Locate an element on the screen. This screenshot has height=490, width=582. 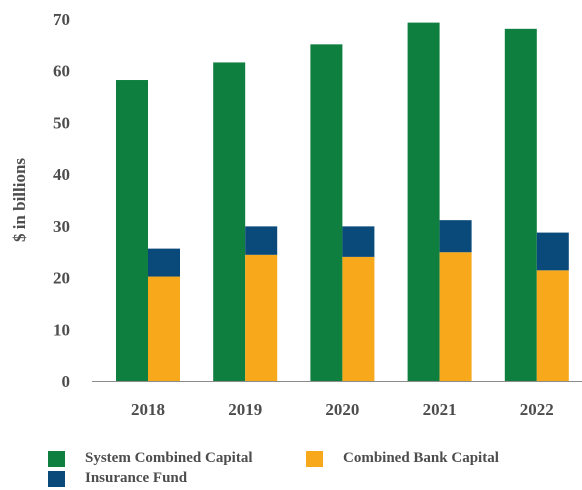
bar-system-combined-capital-2018 is located at coordinates (132, 230).